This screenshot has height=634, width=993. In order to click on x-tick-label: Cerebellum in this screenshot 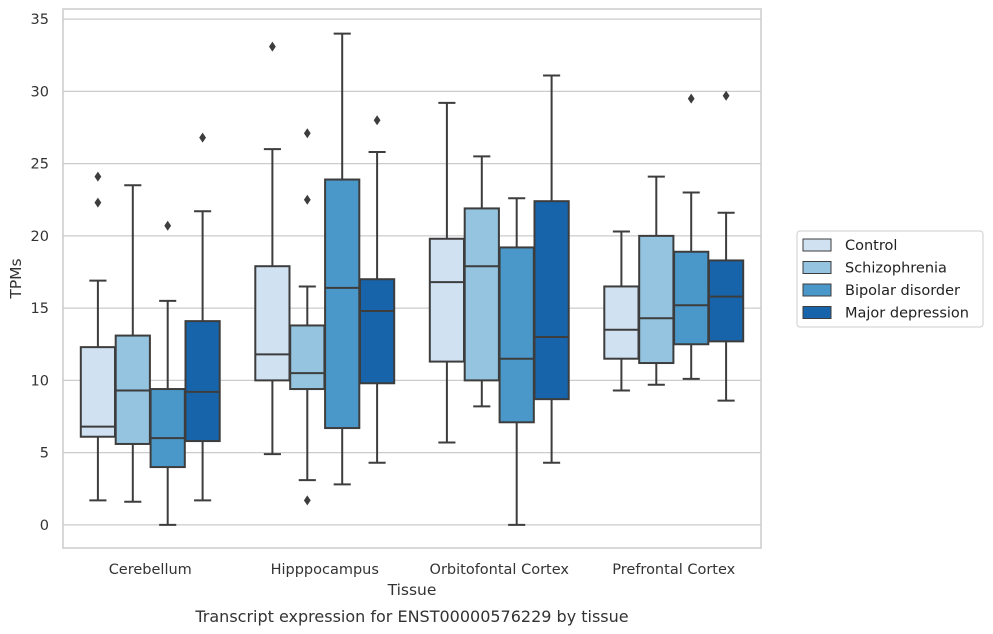, I will do `click(150, 570)`.